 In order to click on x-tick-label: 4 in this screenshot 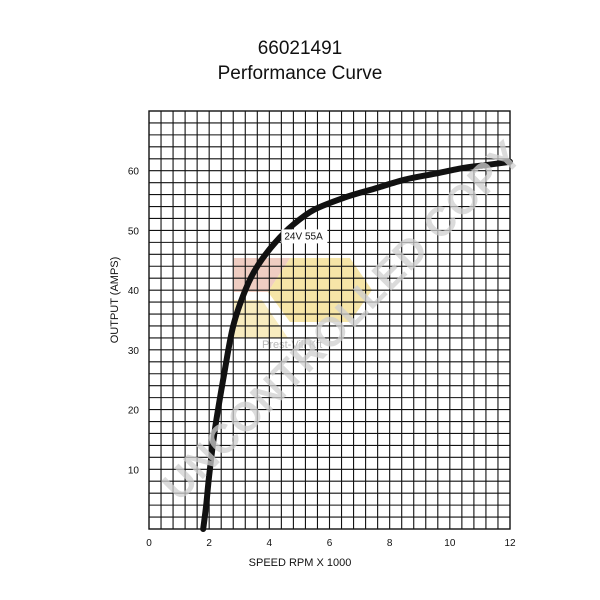, I will do `click(270, 543)`.